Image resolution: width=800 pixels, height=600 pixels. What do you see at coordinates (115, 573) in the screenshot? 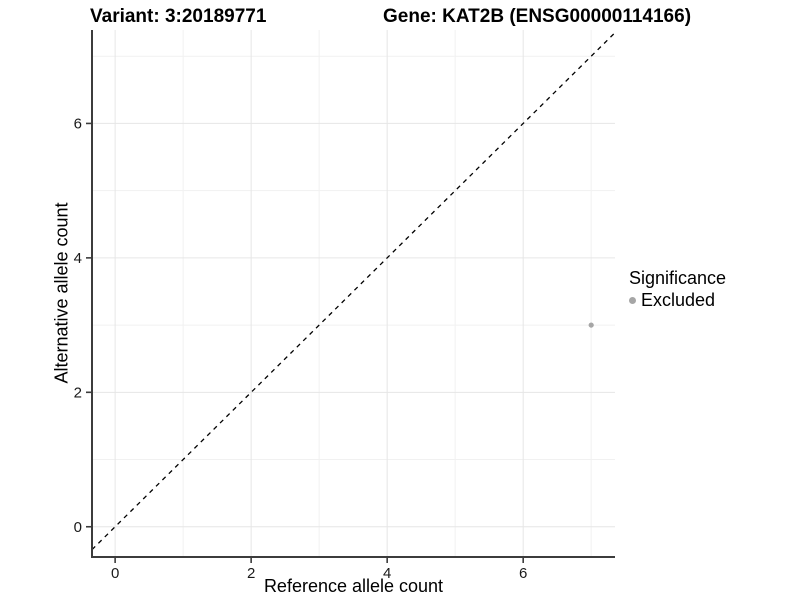
I see `x-tick-label: 0` at bounding box center [115, 573].